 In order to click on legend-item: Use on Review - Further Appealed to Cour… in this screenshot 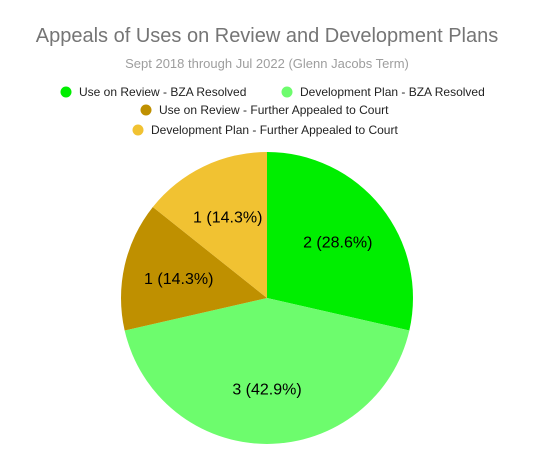, I will do `click(265, 110)`.